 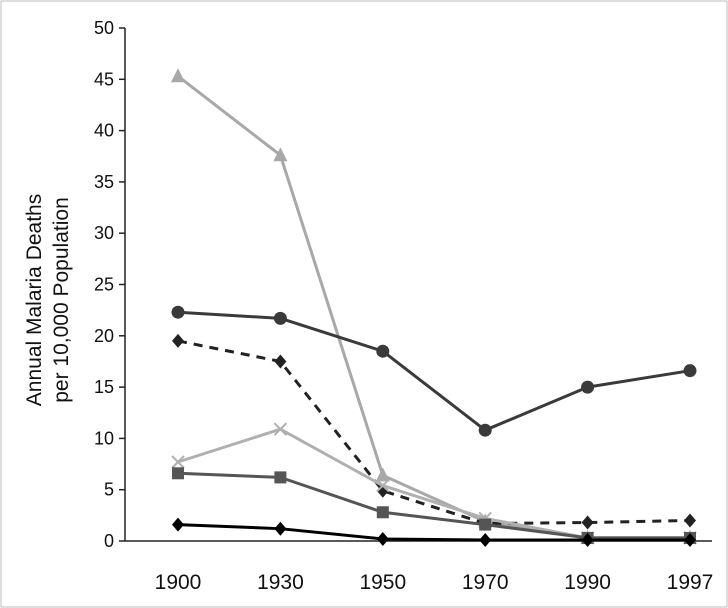 I want to click on y-tick-label: 0, so click(x=109, y=541).